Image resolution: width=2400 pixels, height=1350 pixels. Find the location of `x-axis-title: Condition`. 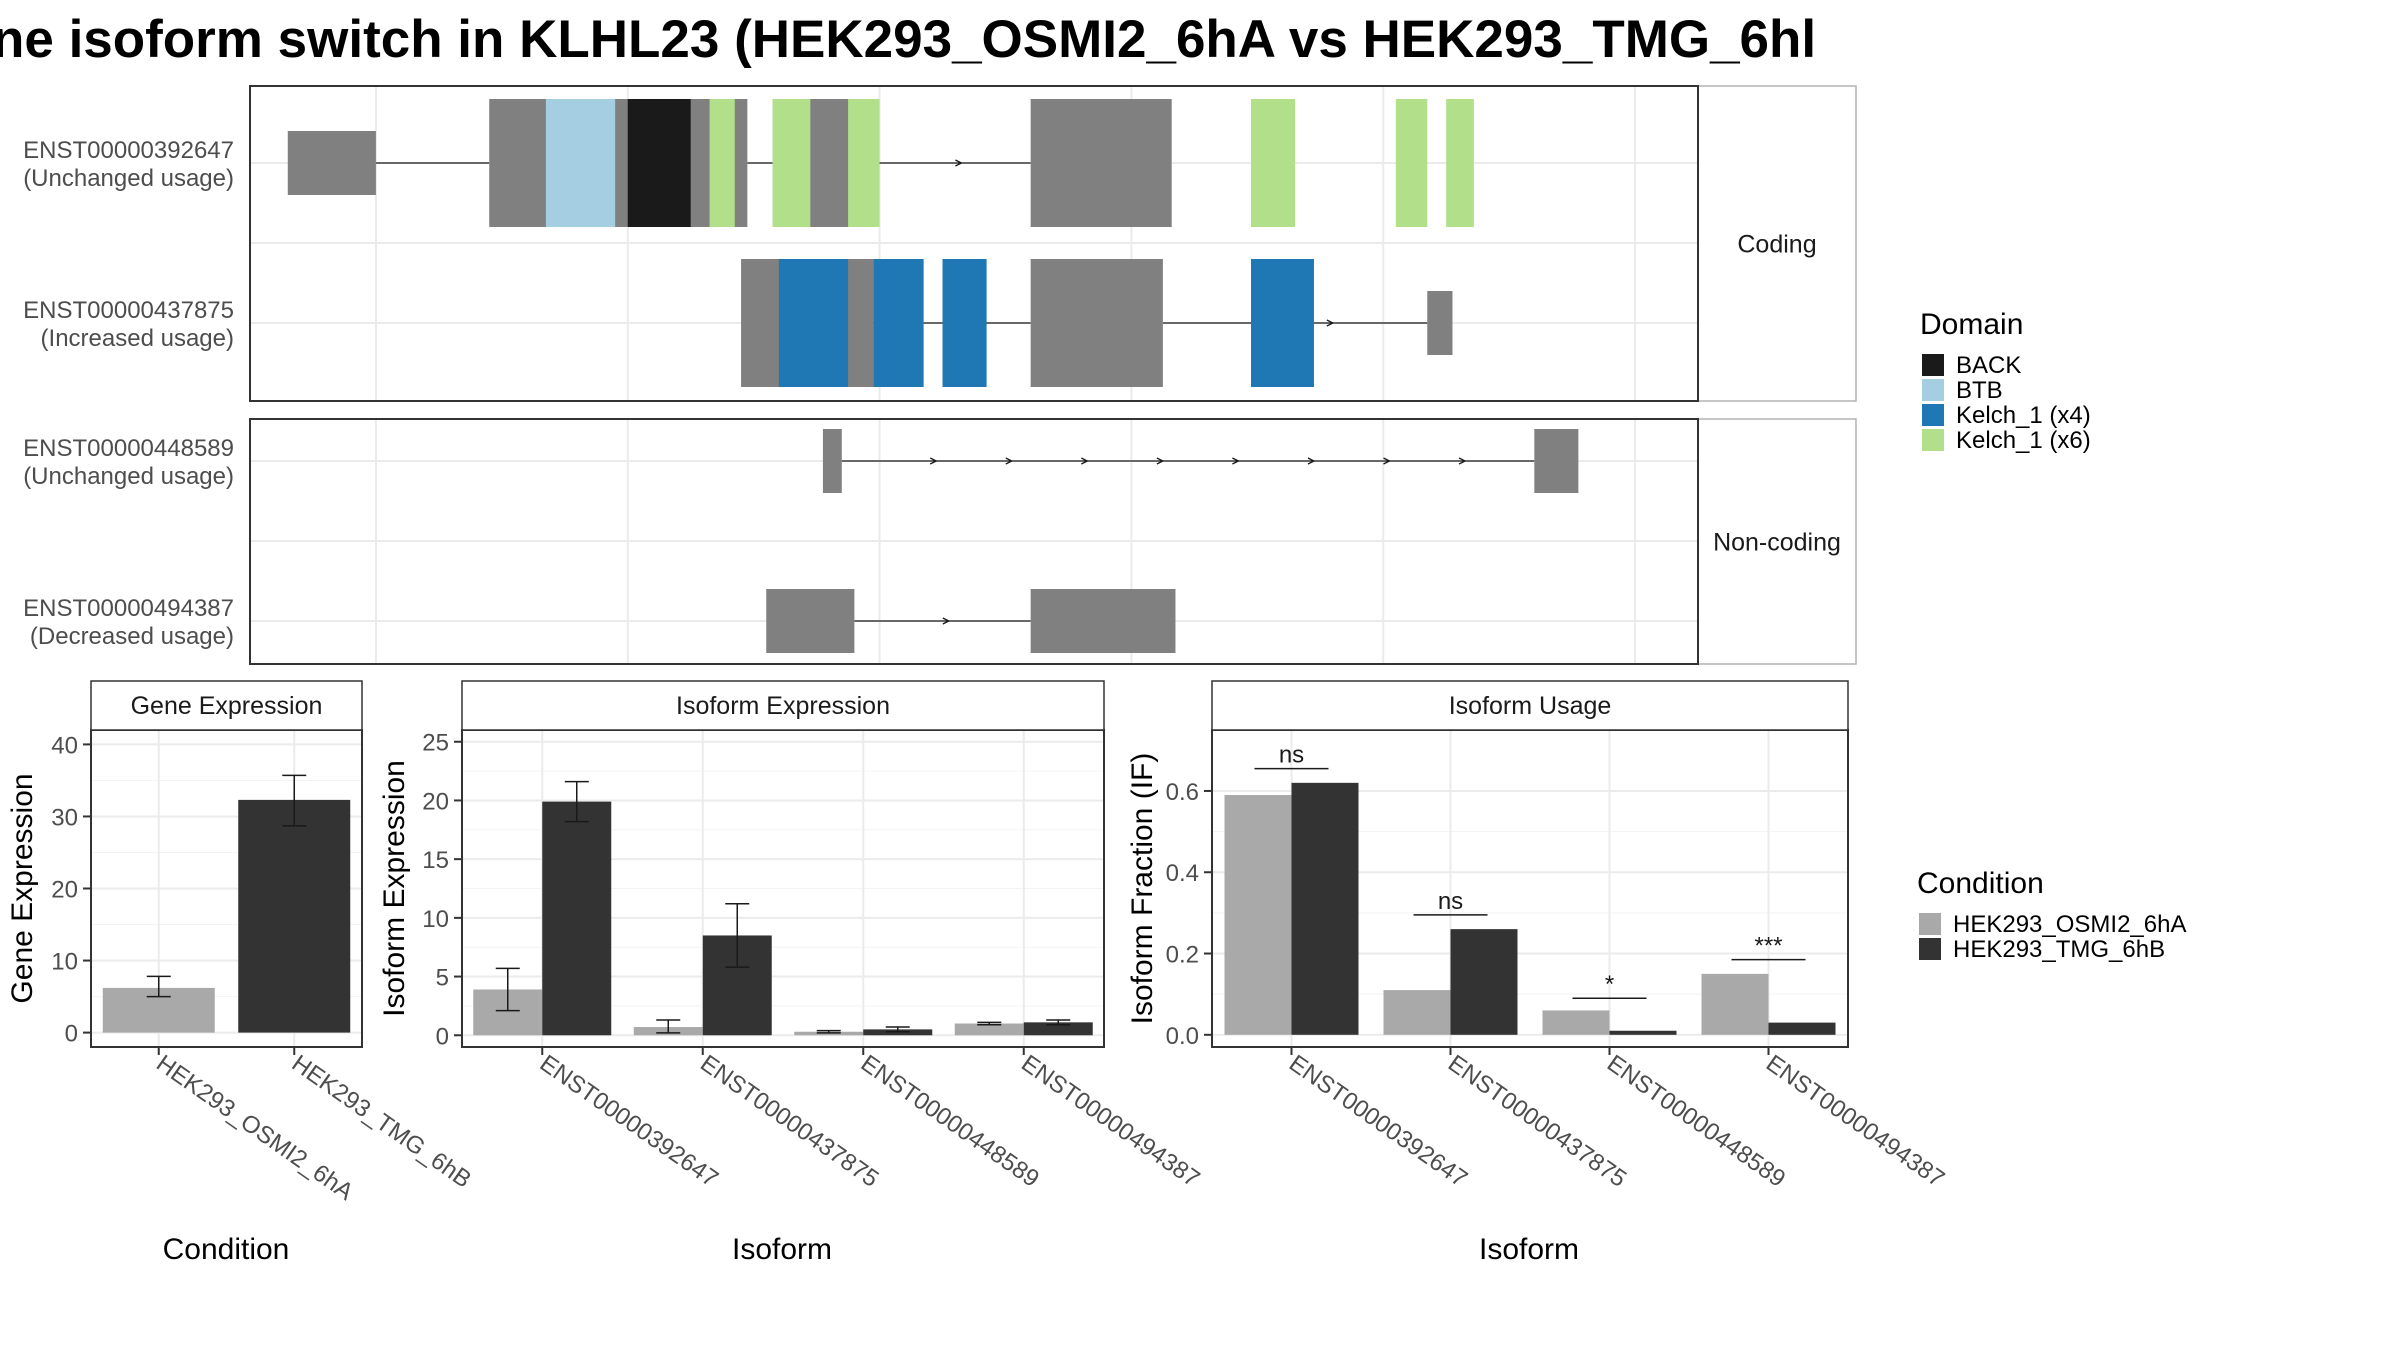

x-axis-title: Condition is located at coordinates (226, 1249).